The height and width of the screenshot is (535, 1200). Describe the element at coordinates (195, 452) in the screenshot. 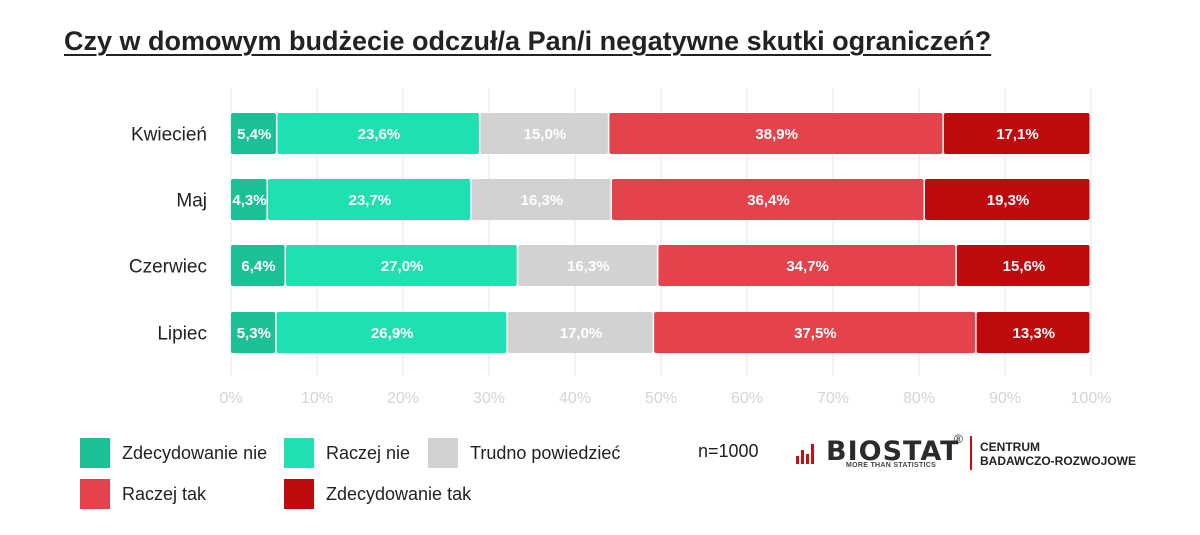

I see `legend-label: Zdecydowanie nie` at that location.